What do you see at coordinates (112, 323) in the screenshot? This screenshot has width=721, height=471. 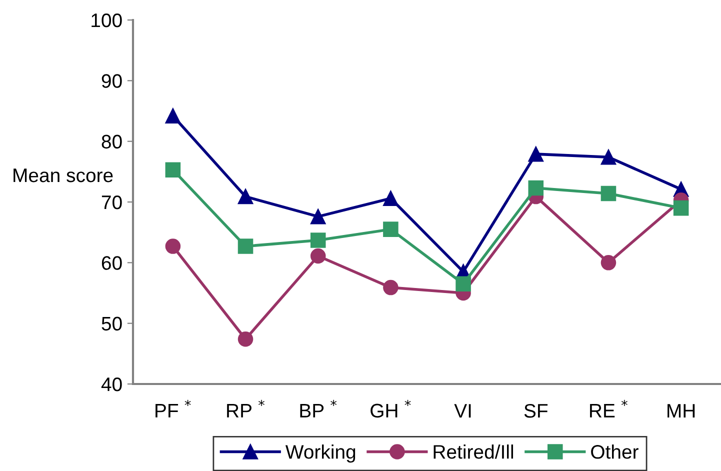 I see `y-tick-label: 50` at bounding box center [112, 323].